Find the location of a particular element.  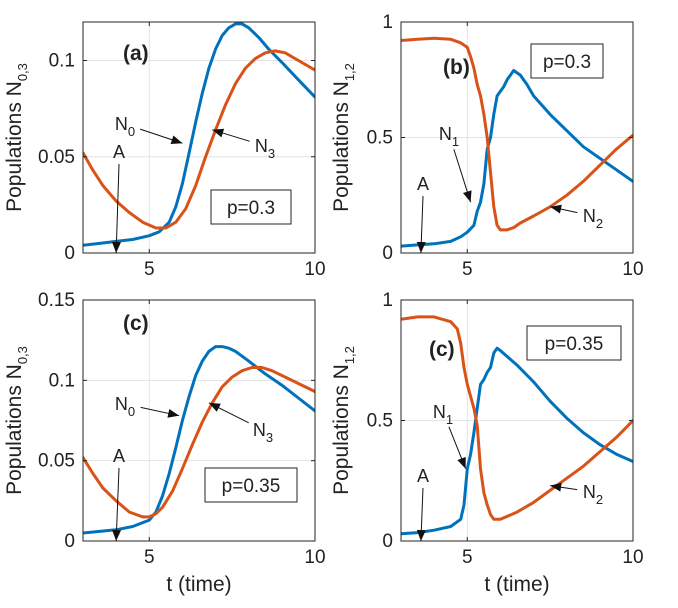

y-tick-label: 0.15 is located at coordinates (56, 300).